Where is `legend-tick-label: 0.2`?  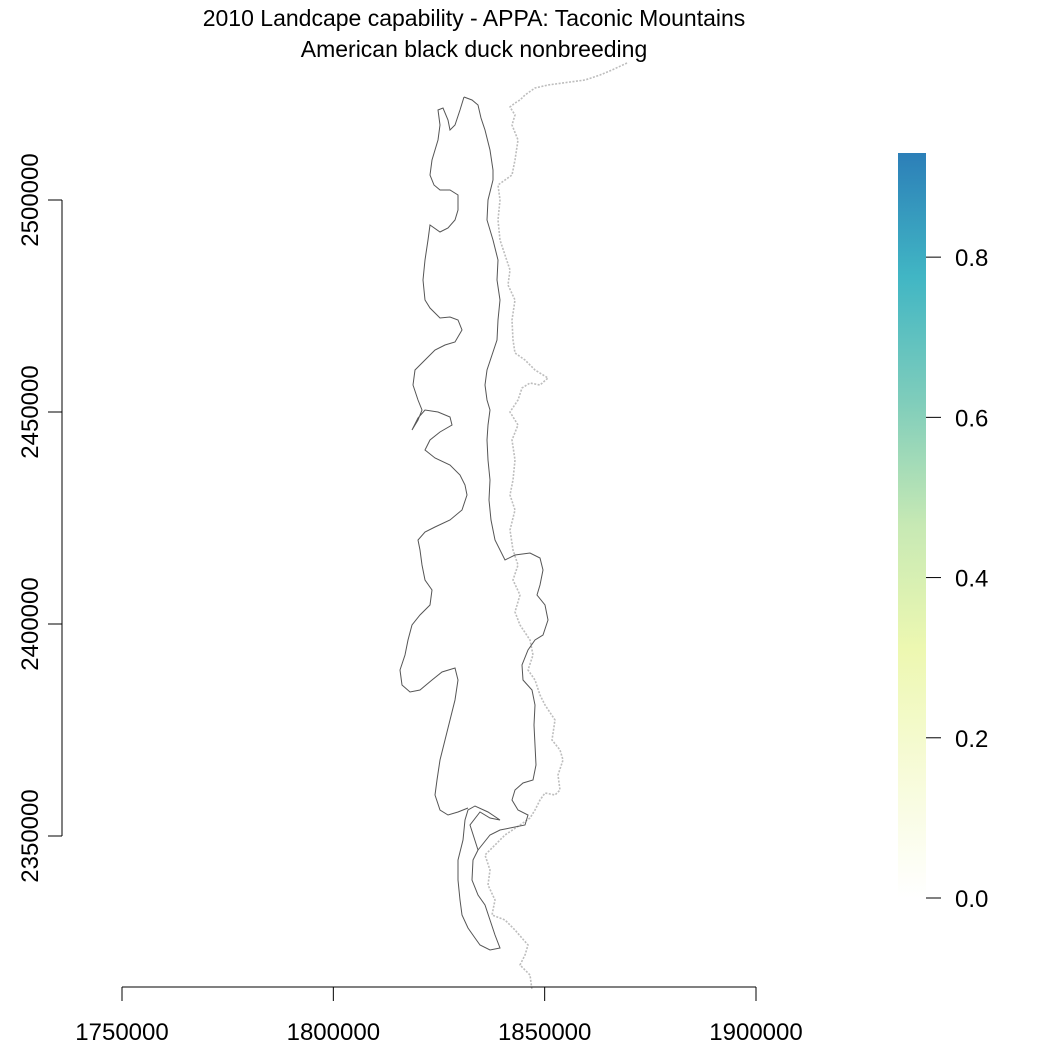 legend-tick-label: 0.2 is located at coordinates (971, 739).